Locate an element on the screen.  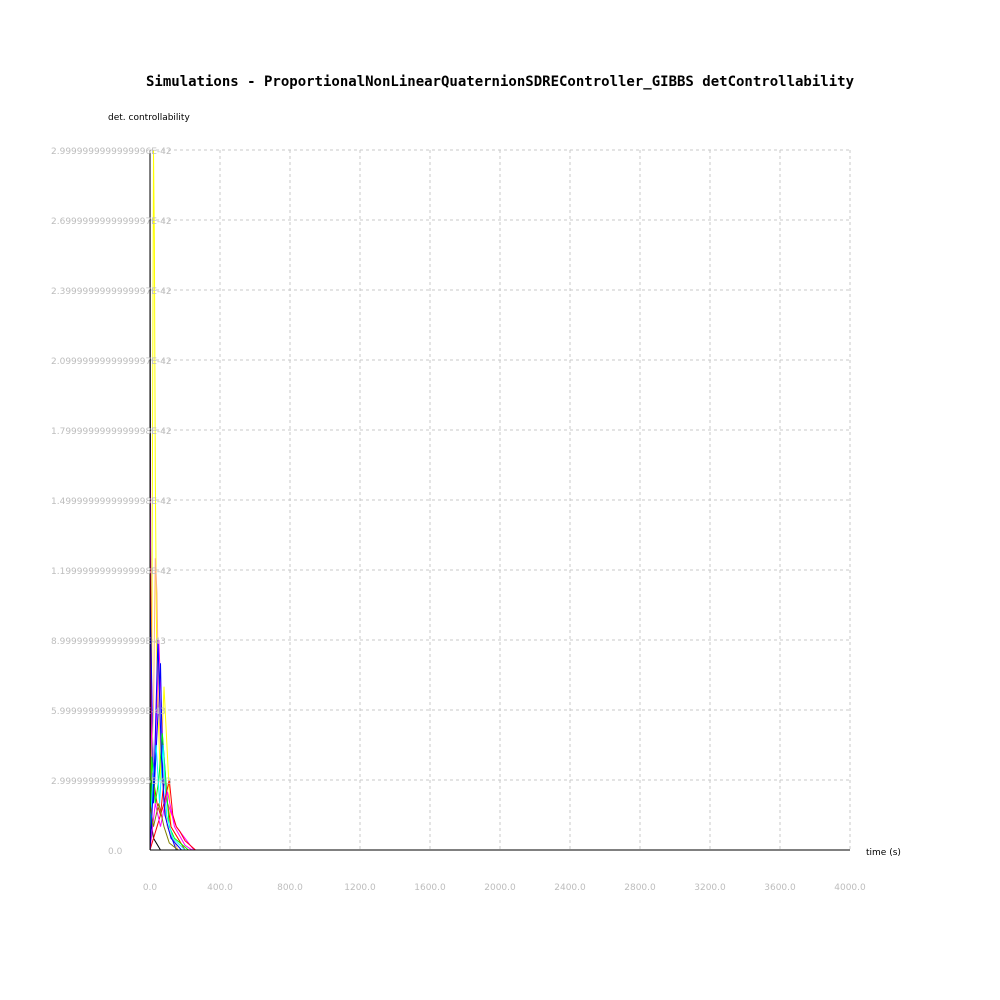
y-tick-label: 1.1999999999999998E-42 is located at coordinates (111, 572).